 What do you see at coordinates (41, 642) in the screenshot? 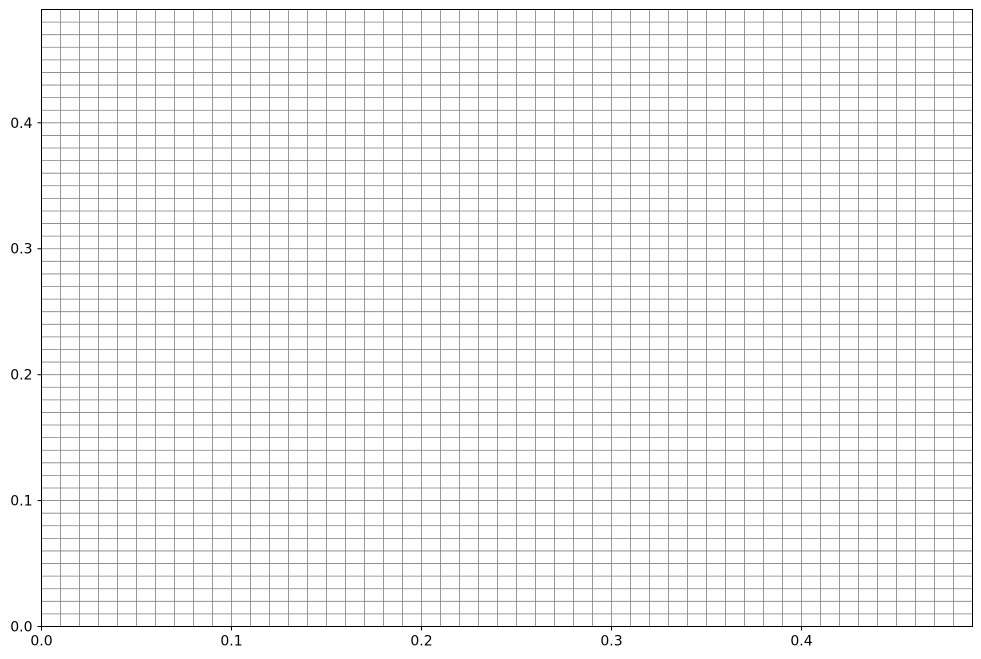
I see `x-tick-label: 0.0` at bounding box center [41, 642].